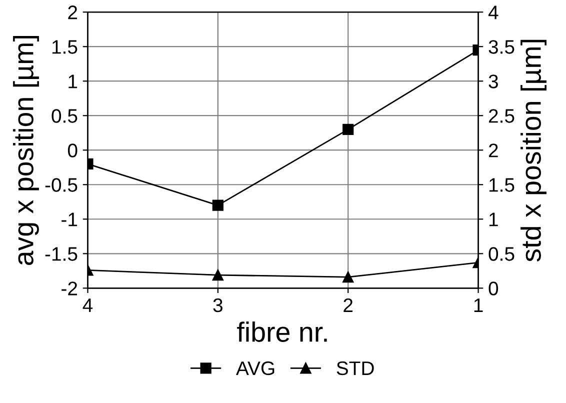 This screenshot has height=403, width=566. I want to click on y2-tick-label: 3.5, so click(501, 47).